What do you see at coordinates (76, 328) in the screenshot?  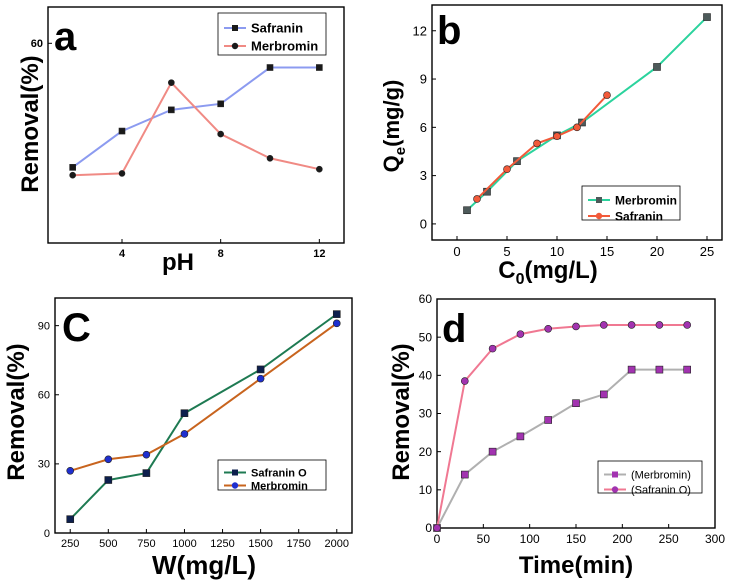 I see `panel-label-c: C` at bounding box center [76, 328].